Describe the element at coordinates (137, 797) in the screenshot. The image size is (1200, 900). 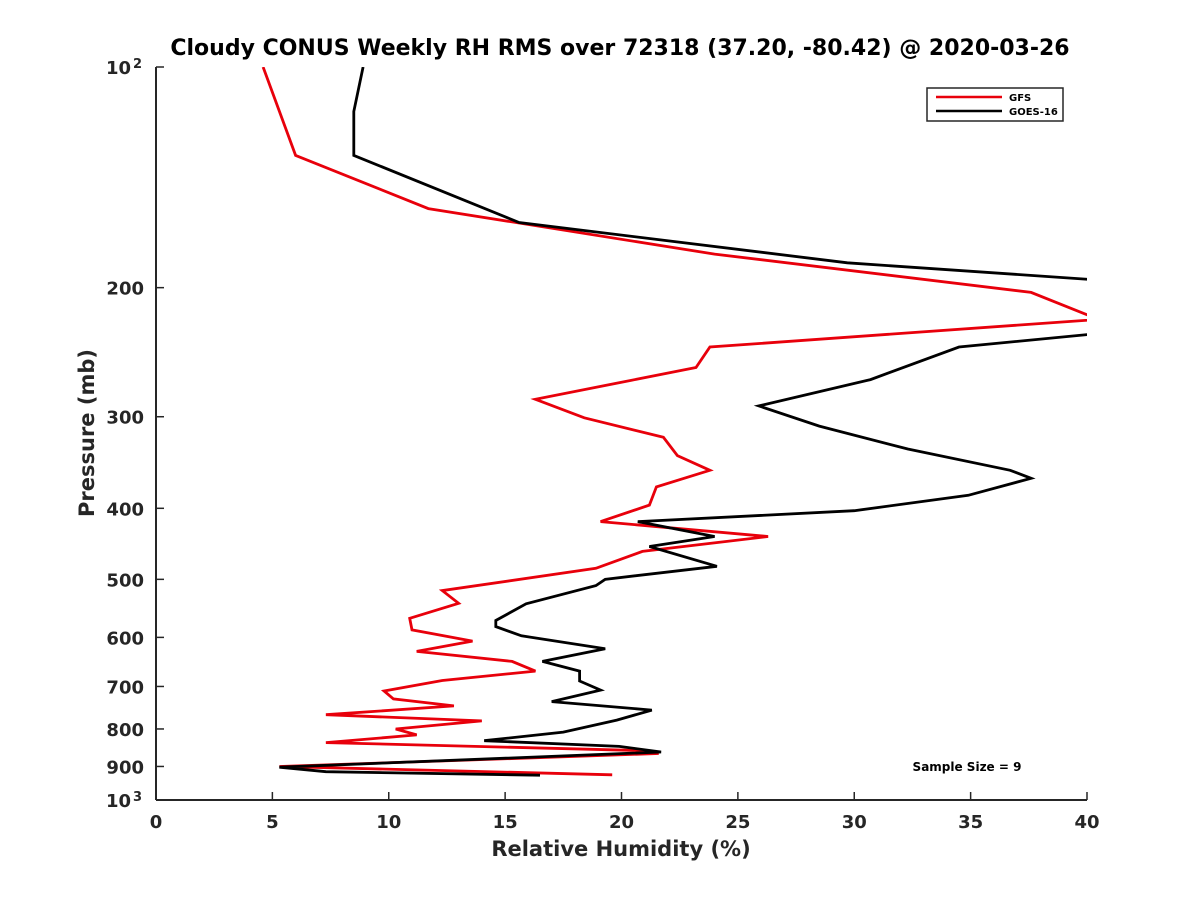
I see `y-tick-exponent: 3` at that location.